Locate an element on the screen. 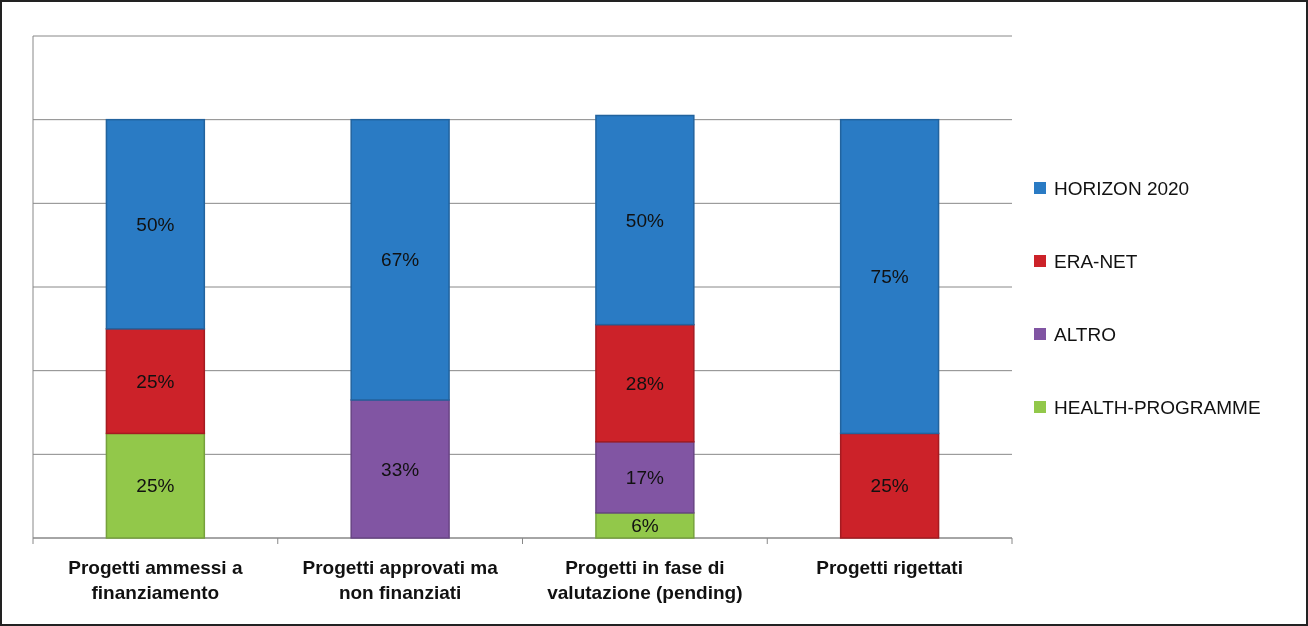  data-label: 6% is located at coordinates (645, 526).